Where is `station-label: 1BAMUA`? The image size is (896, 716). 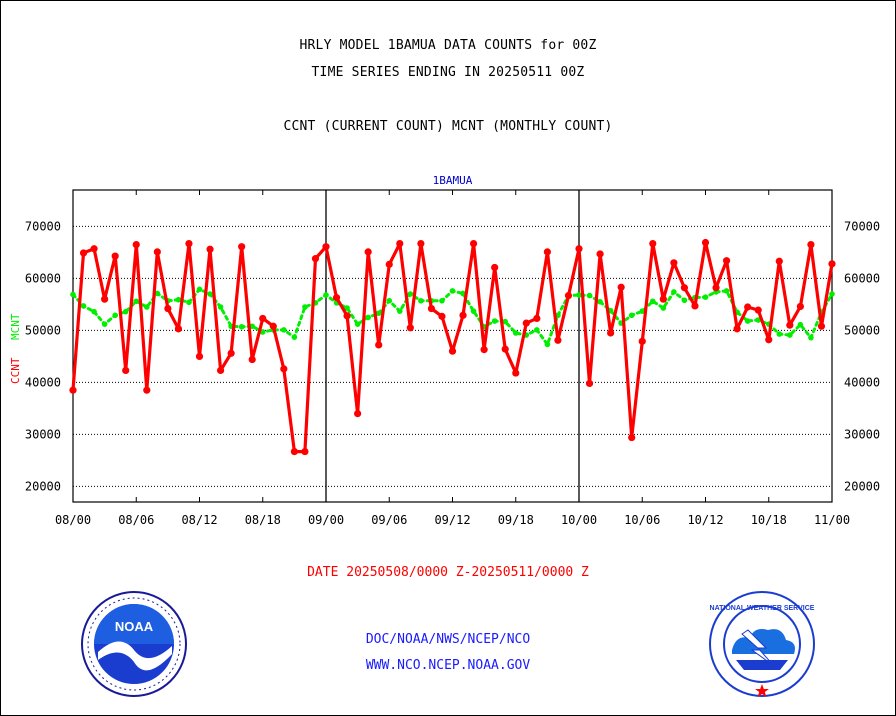 station-label: 1BAMUA is located at coordinates (453, 180).